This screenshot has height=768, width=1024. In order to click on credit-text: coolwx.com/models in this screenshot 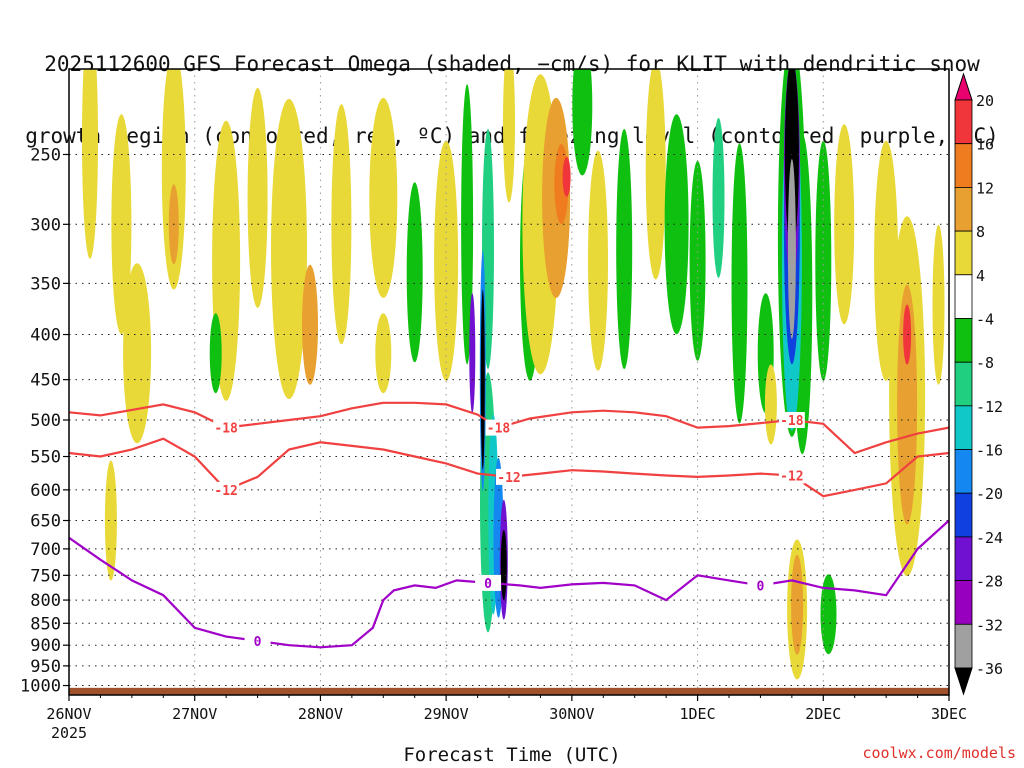, I will do `click(939, 753)`.